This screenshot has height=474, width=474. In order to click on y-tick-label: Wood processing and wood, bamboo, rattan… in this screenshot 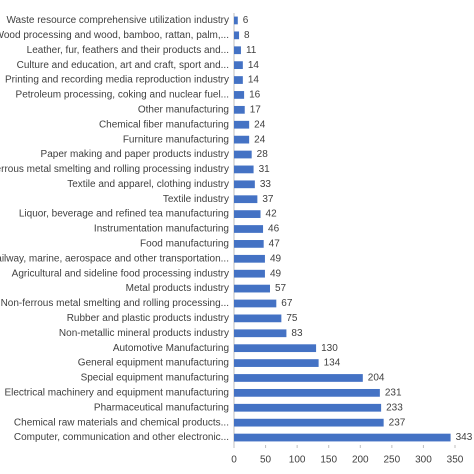, I will do `click(114, 35)`.